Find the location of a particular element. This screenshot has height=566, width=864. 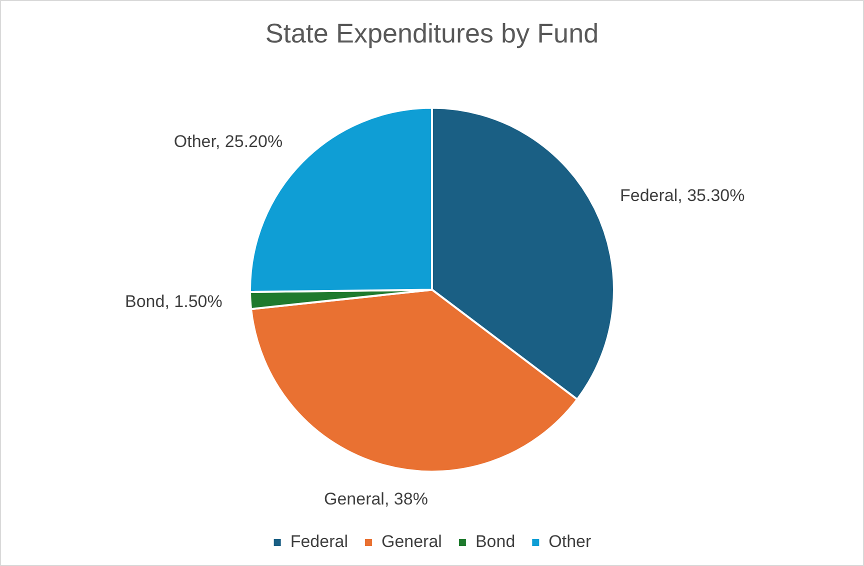

data-label: General, 38% is located at coordinates (376, 498).